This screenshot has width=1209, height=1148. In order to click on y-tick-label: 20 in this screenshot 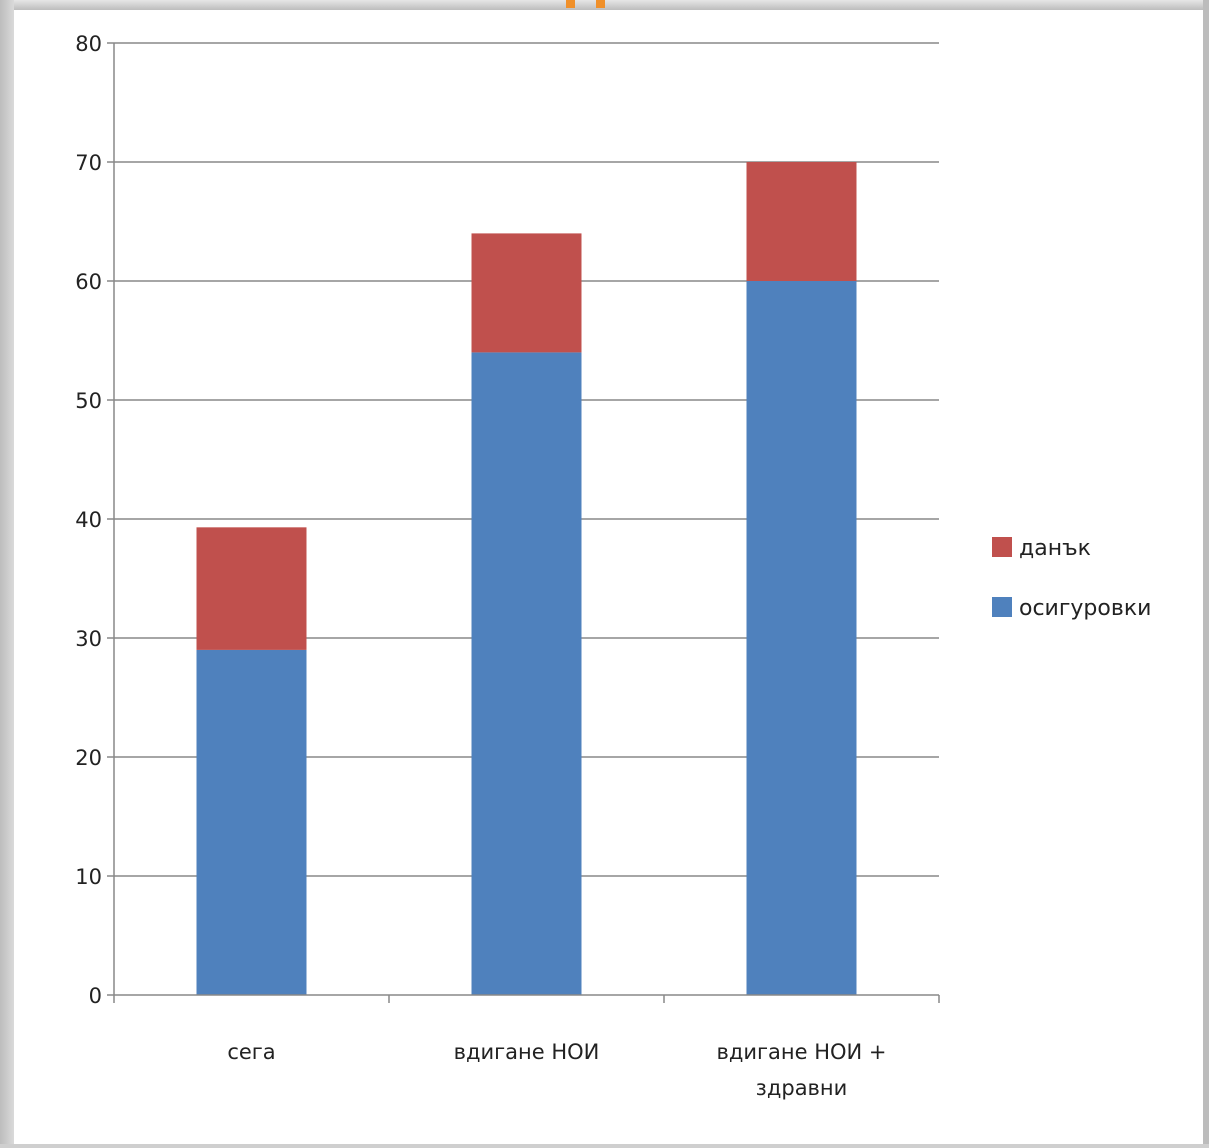, I will do `click(88, 758)`.